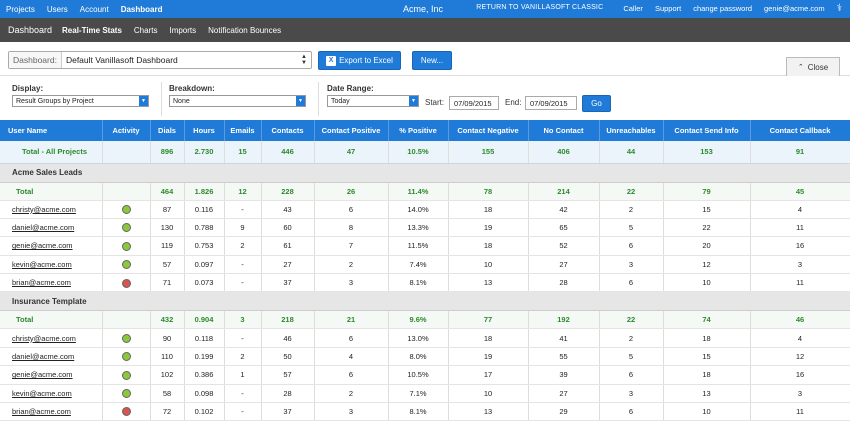 The image size is (850, 421). Describe the element at coordinates (707, 338) in the screenshot. I see `data-cell: 18` at that location.